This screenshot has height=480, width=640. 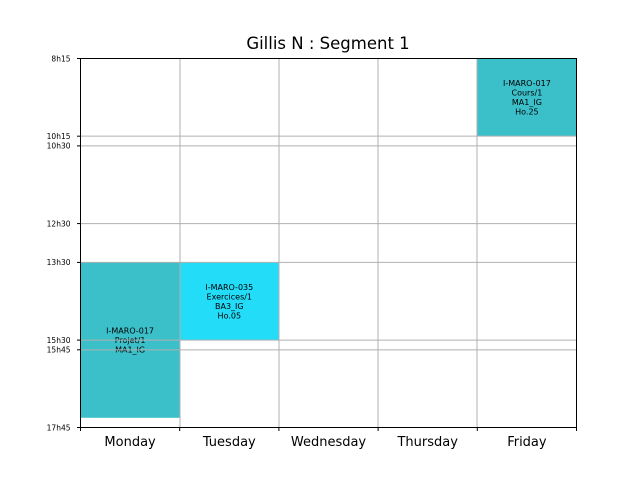 I want to click on x-tick-label-tuesday: Tuesday, so click(x=229, y=442).